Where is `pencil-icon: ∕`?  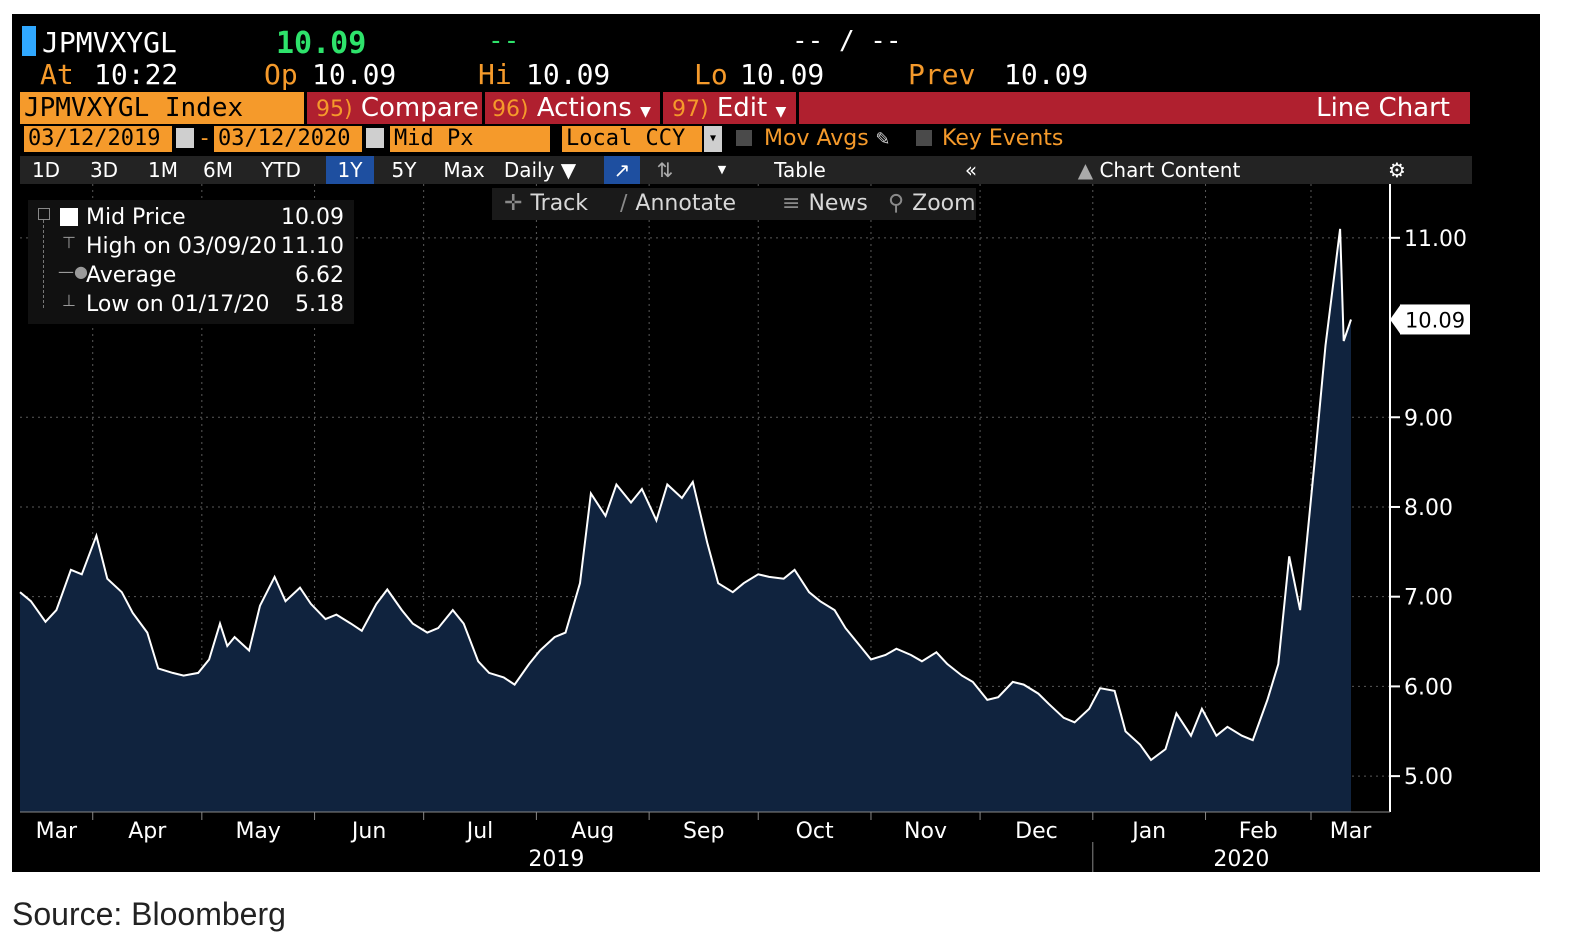 pencil-icon: ∕ is located at coordinates (624, 203).